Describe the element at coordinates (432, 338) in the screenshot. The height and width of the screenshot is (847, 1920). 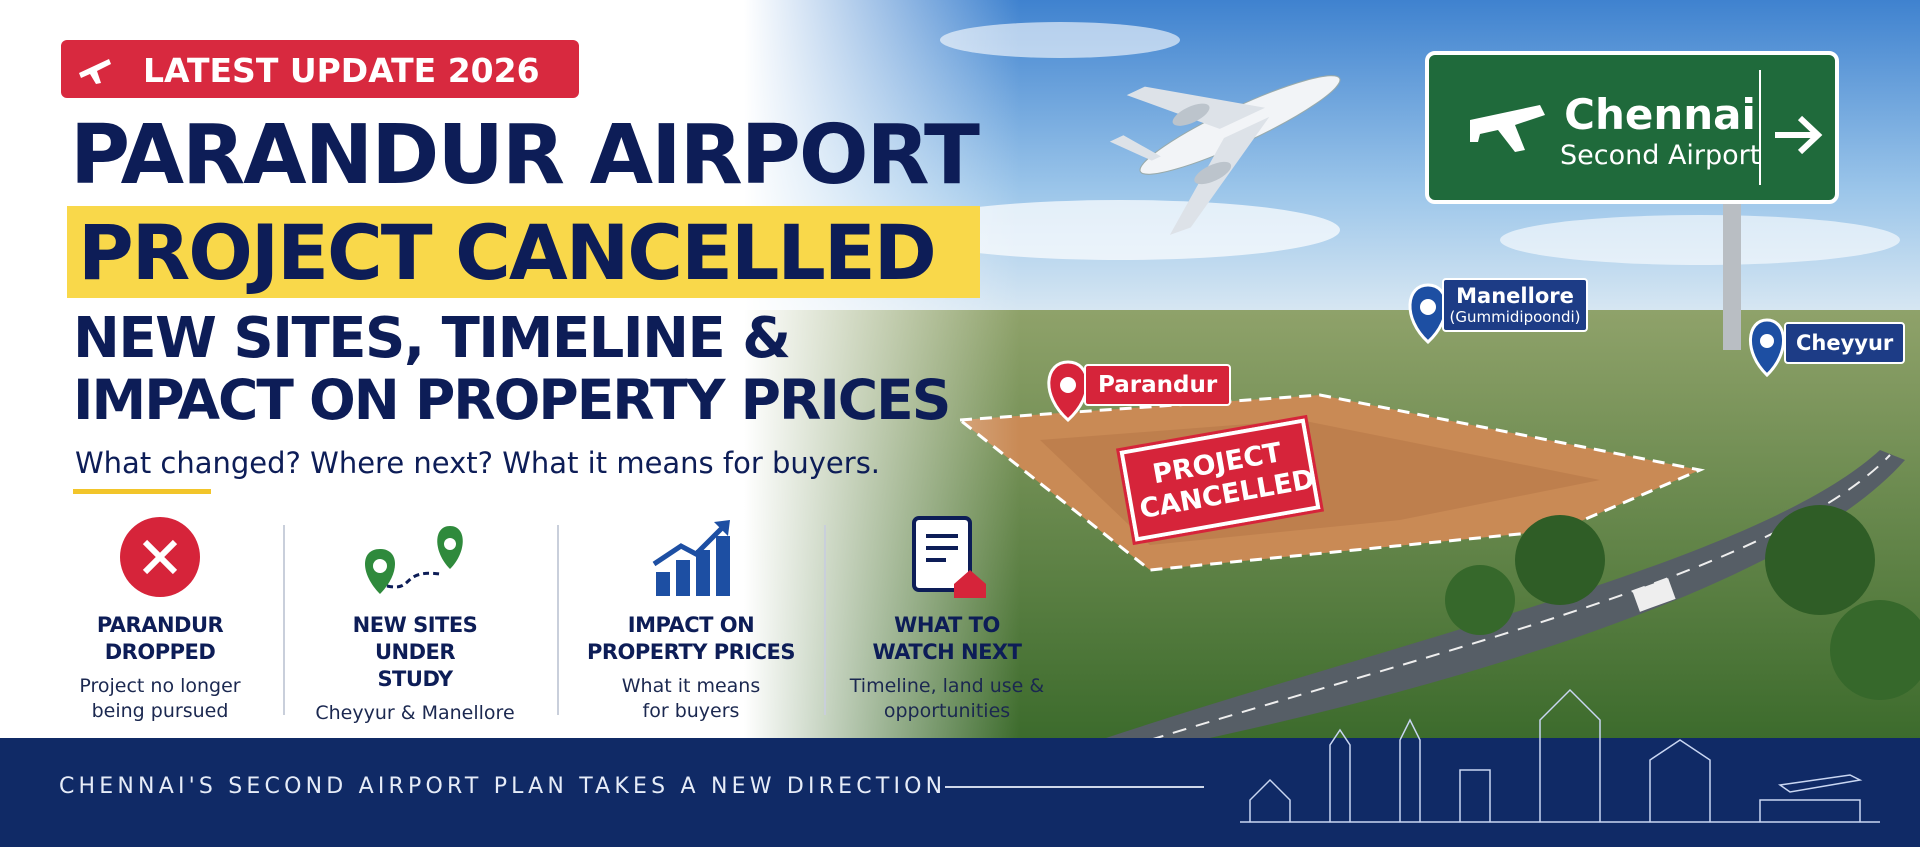
I see `headline-line3: NEW SITES, TIMELINE &` at that location.